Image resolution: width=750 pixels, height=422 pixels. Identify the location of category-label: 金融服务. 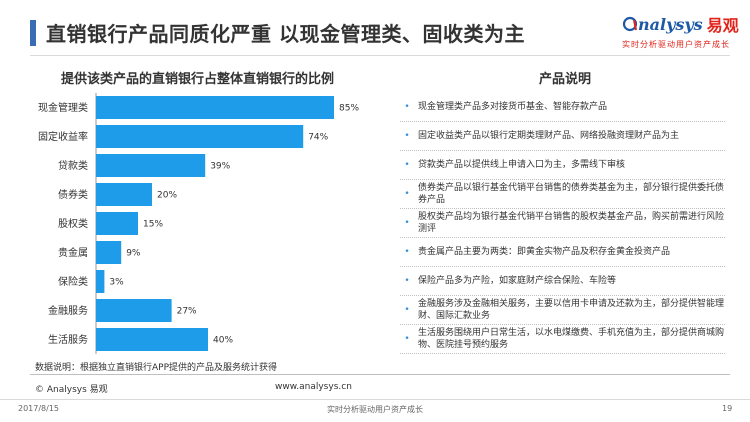
(68, 310).